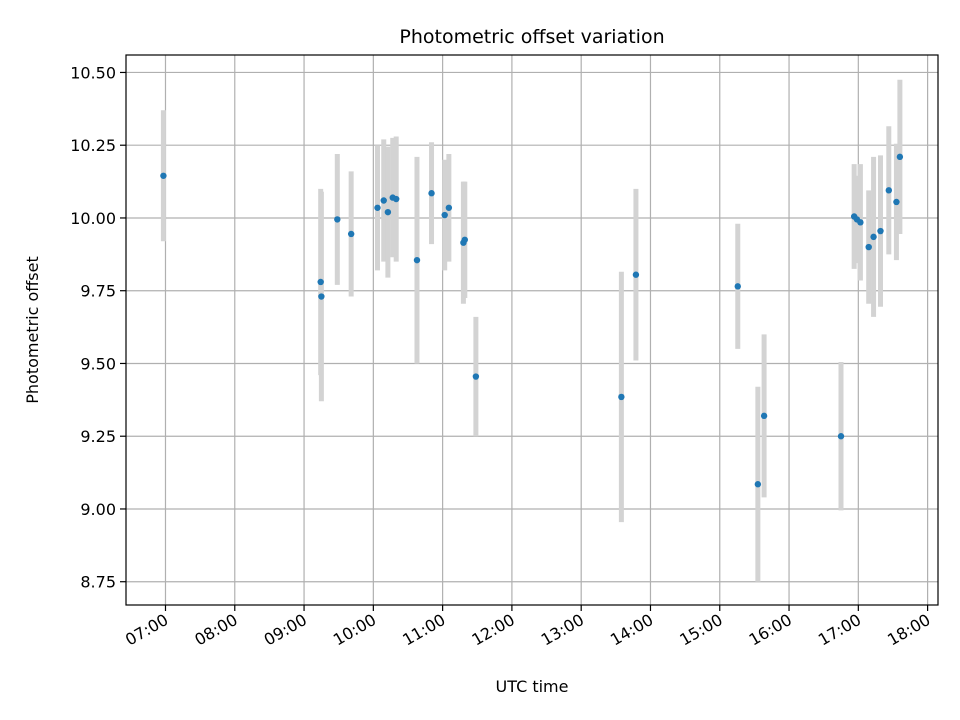  What do you see at coordinates (93, 72) in the screenshot?
I see `y-tick-label: 10.50` at bounding box center [93, 72].